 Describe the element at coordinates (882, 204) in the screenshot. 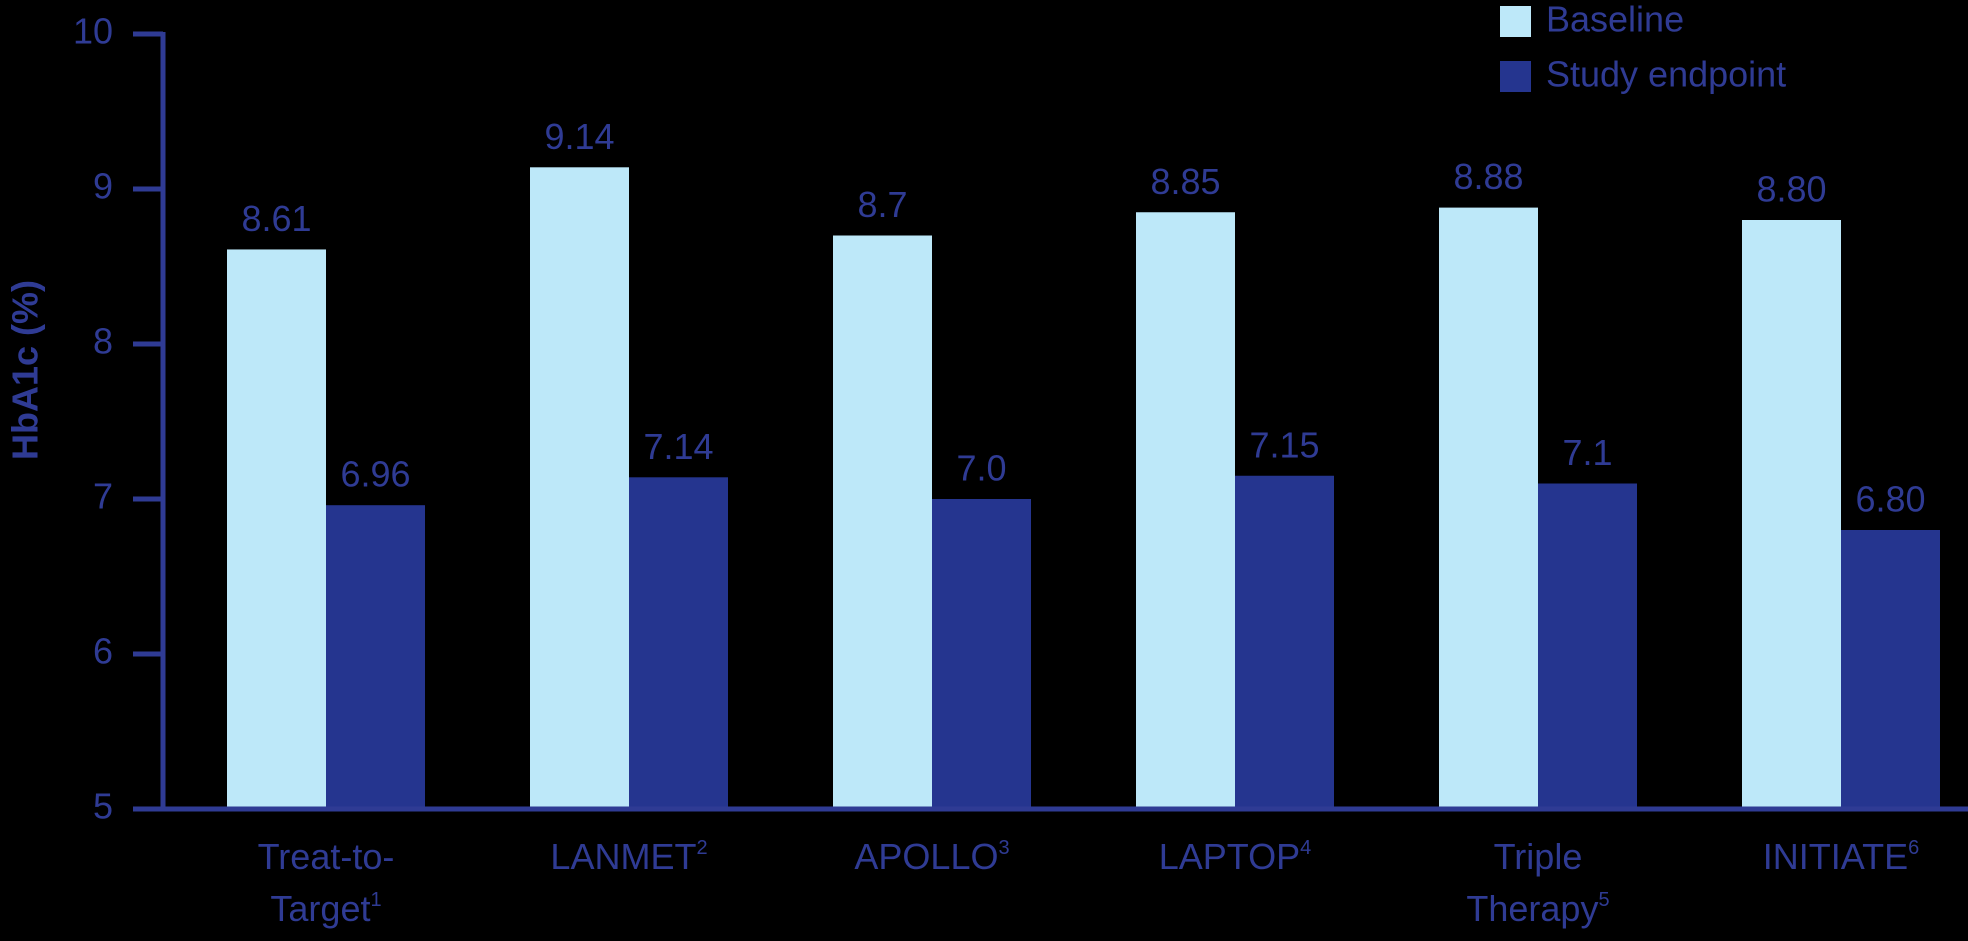

I see `value-label: 8.7` at that location.